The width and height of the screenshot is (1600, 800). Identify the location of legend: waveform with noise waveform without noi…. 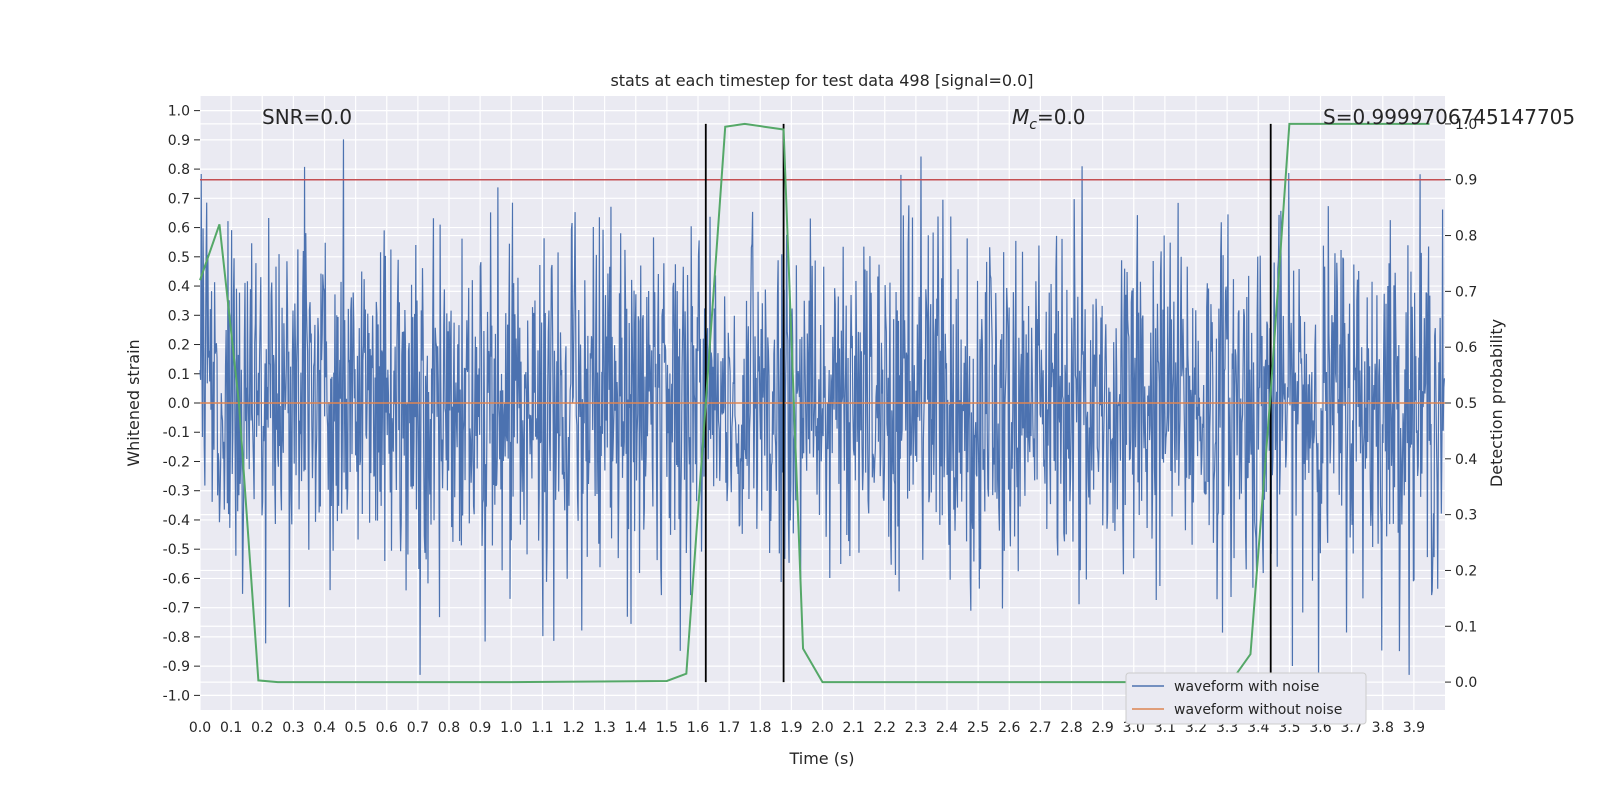
(1246, 698).